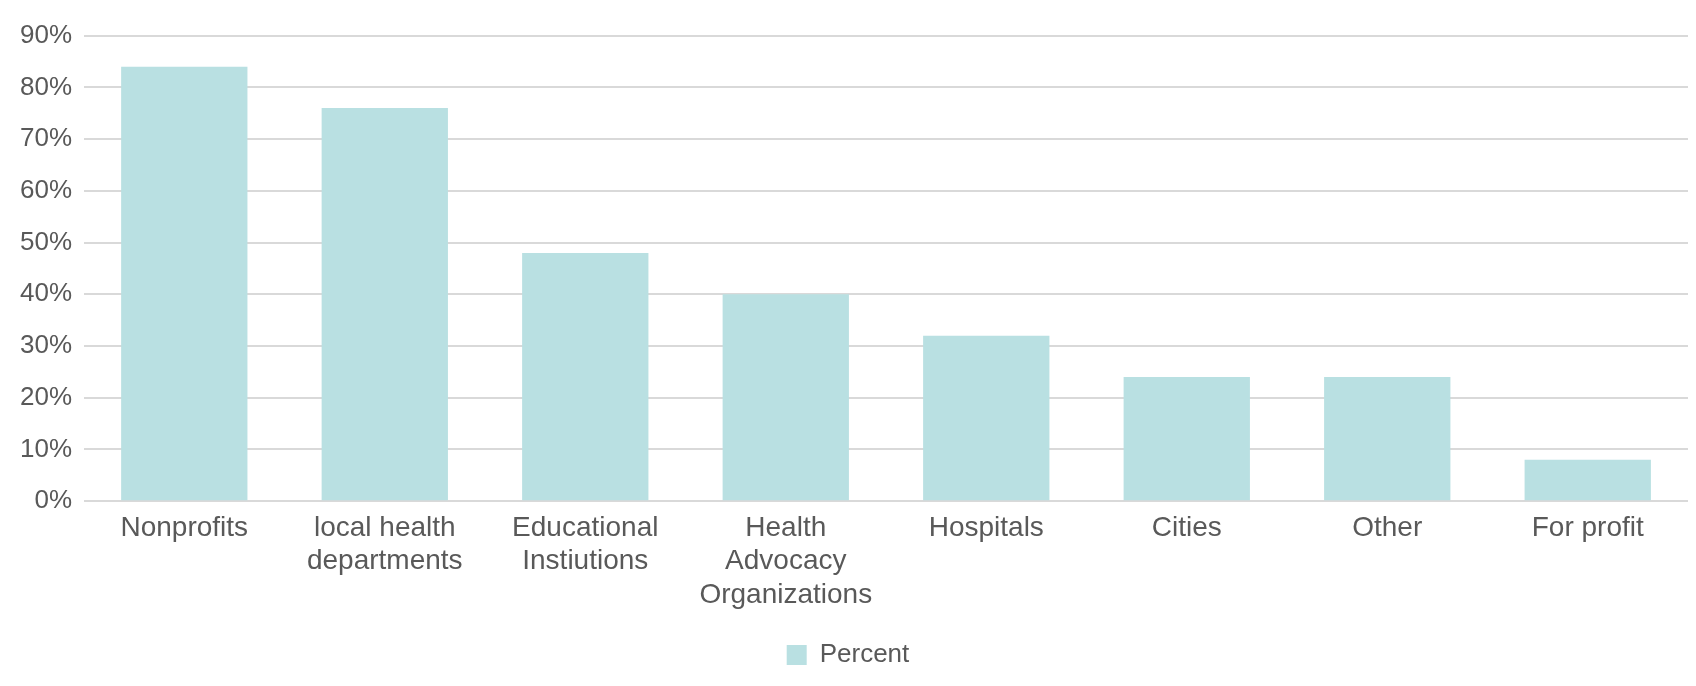 The width and height of the screenshot is (1696, 686). Describe the element at coordinates (46, 33) in the screenshot. I see `y-tick-label: 90%` at that location.